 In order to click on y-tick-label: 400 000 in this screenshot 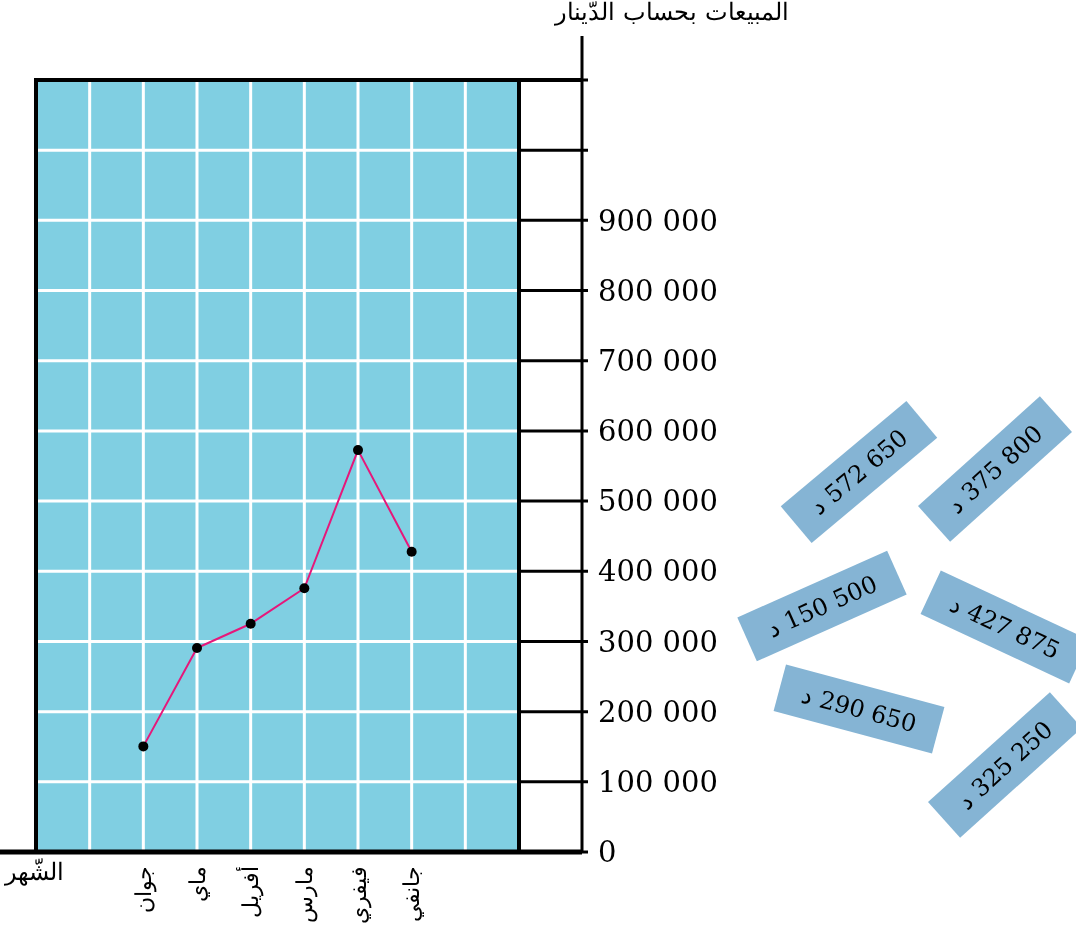, I will do `click(658, 571)`.